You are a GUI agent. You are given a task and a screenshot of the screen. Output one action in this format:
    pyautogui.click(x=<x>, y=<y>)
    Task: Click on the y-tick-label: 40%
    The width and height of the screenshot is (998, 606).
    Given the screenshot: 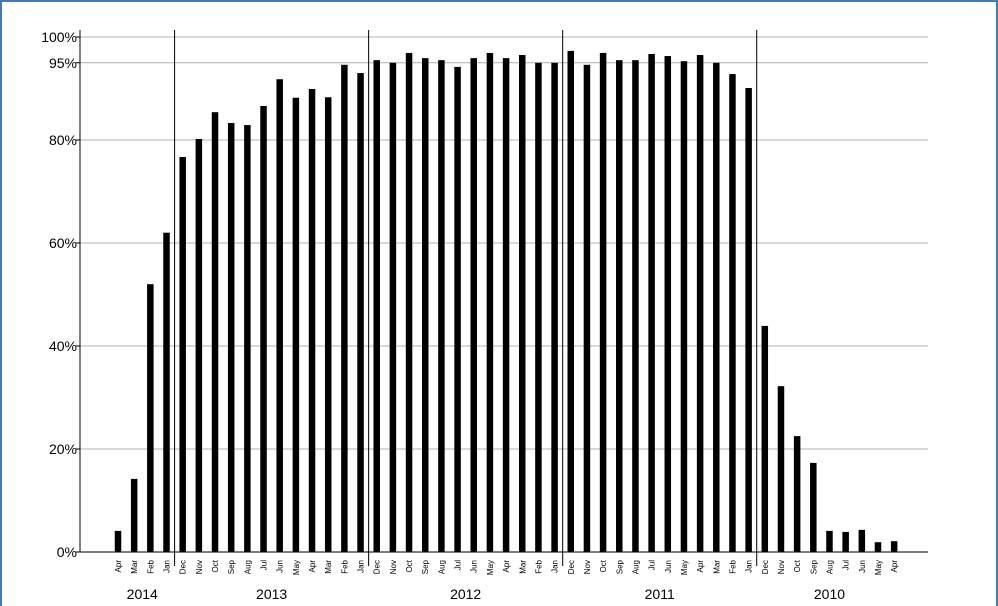 What is the action you would take?
    pyautogui.click(x=63, y=346)
    